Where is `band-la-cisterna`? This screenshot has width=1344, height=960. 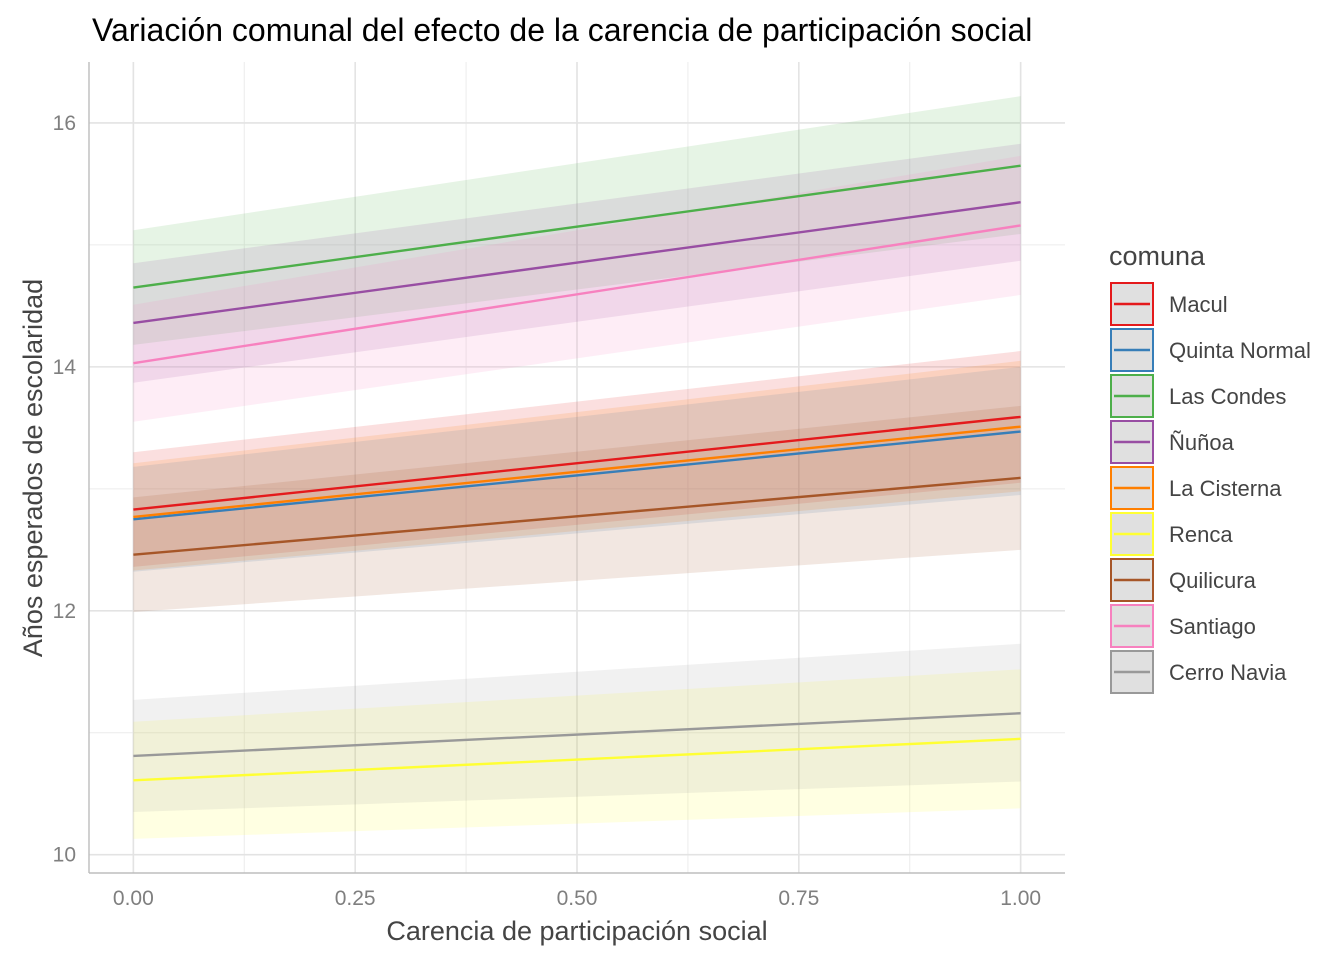
band-la-cisterna is located at coordinates (577, 465).